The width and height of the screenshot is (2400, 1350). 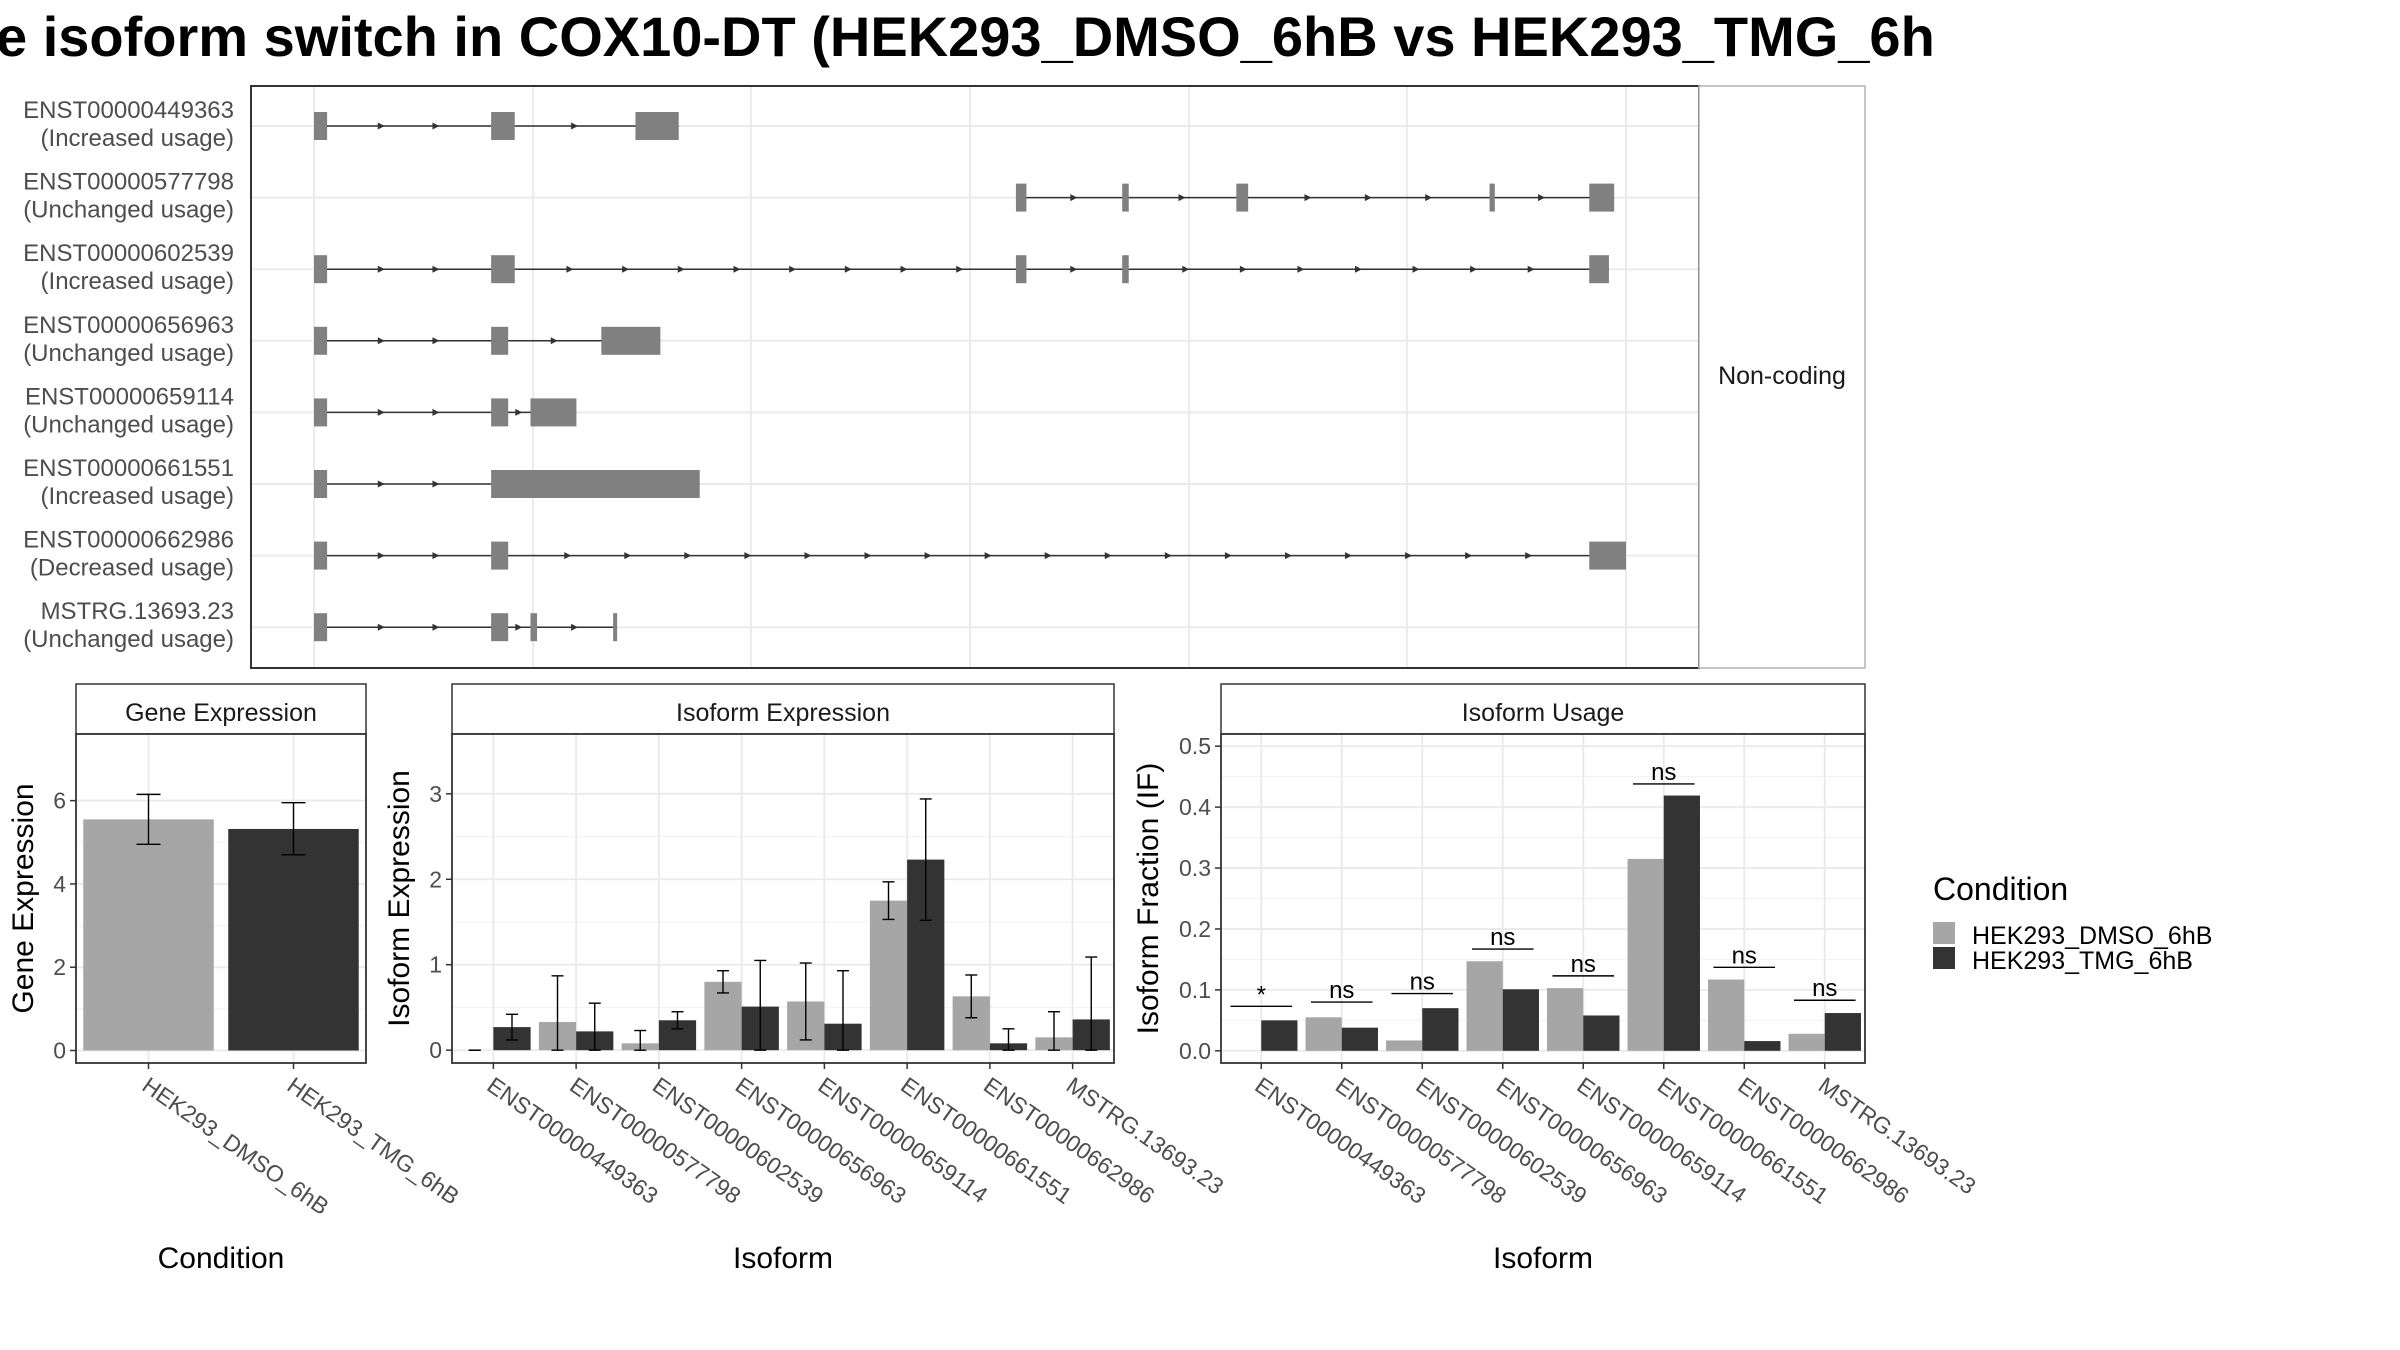 I want to click on y-axis-title: Isoform Fraction (IF), so click(x=1148, y=899).